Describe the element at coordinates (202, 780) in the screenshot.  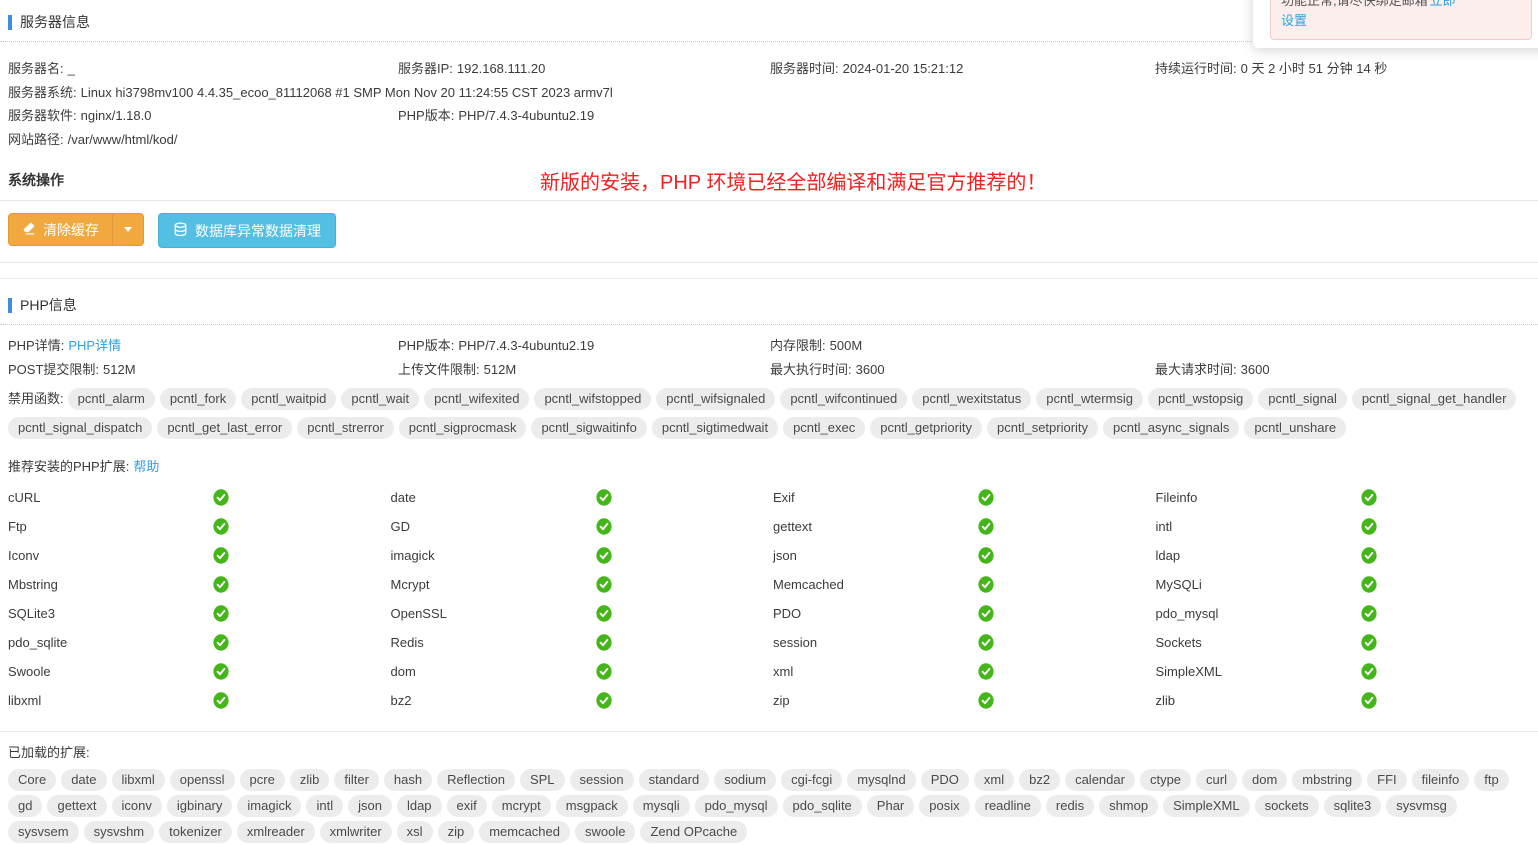
I see `loaded-extension-tag: openssl` at that location.